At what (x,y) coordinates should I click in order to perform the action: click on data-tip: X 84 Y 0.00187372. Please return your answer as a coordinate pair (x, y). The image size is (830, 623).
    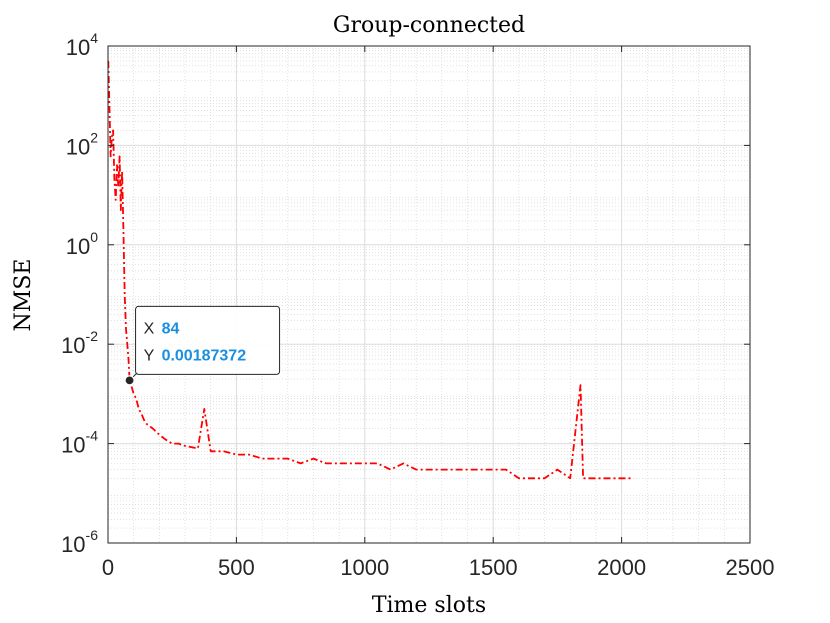
    Looking at the image, I should click on (202, 345).